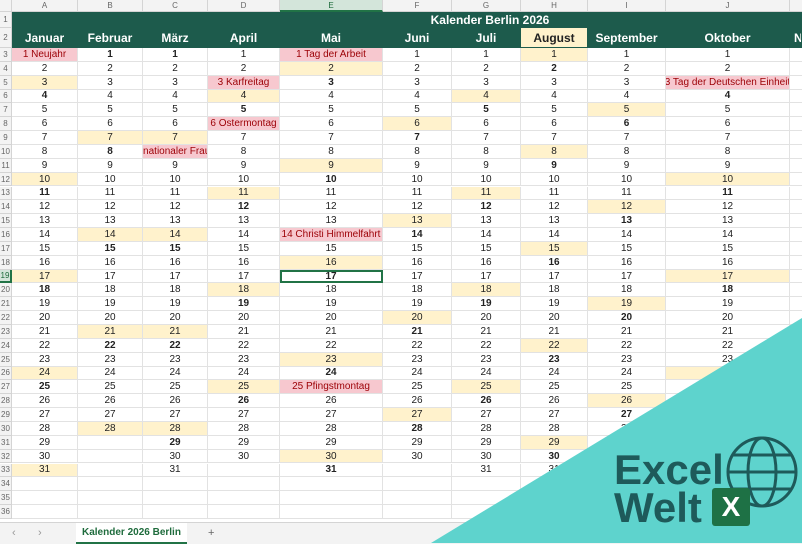  I want to click on add-sheet: +, so click(211, 533).